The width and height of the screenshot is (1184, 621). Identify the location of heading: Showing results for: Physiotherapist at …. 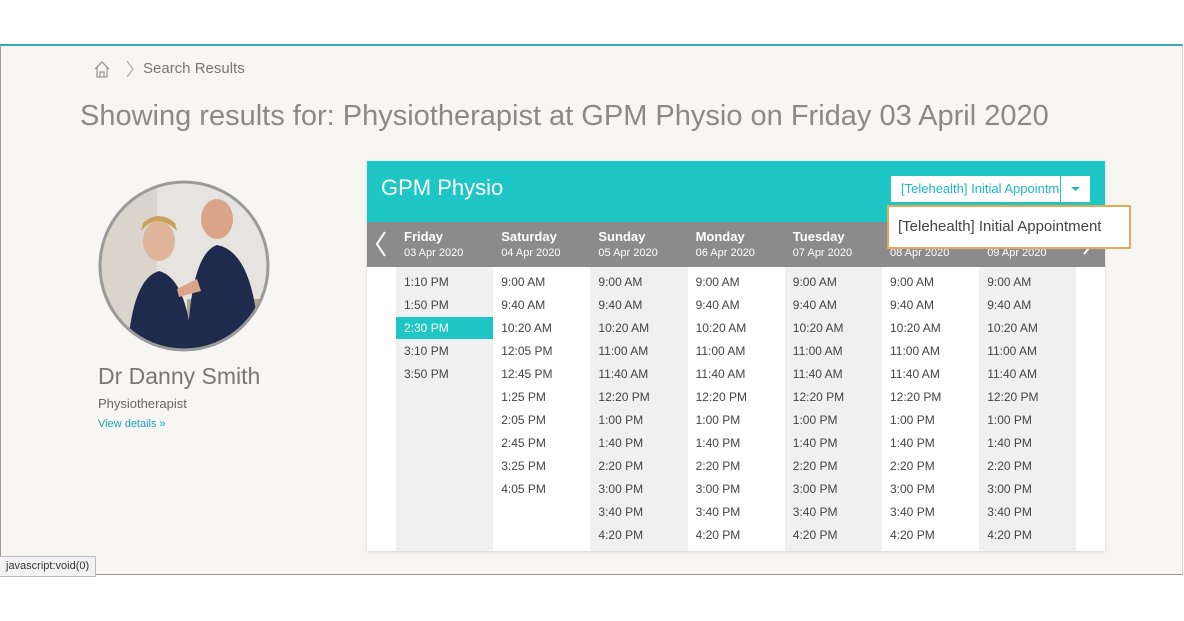
(564, 116).